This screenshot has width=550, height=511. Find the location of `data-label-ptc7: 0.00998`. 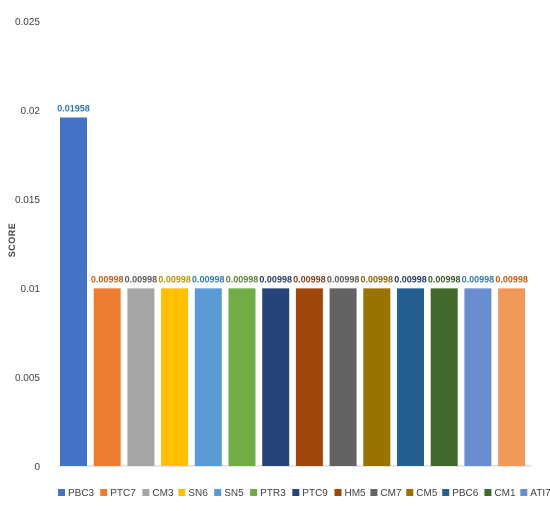

data-label-ptc7: 0.00998 is located at coordinates (107, 279).